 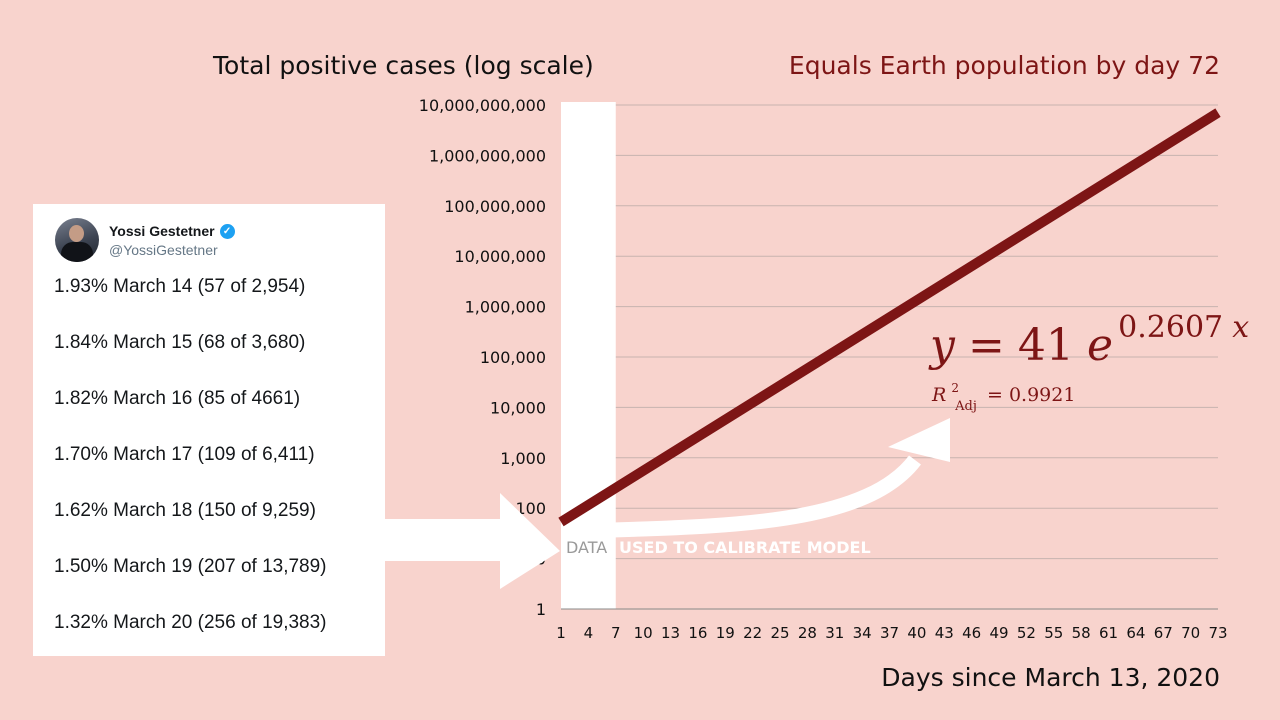 What do you see at coordinates (185, 510) in the screenshot?
I see `tweet-line: 1.62% March 18 (150 of 9,259)` at bounding box center [185, 510].